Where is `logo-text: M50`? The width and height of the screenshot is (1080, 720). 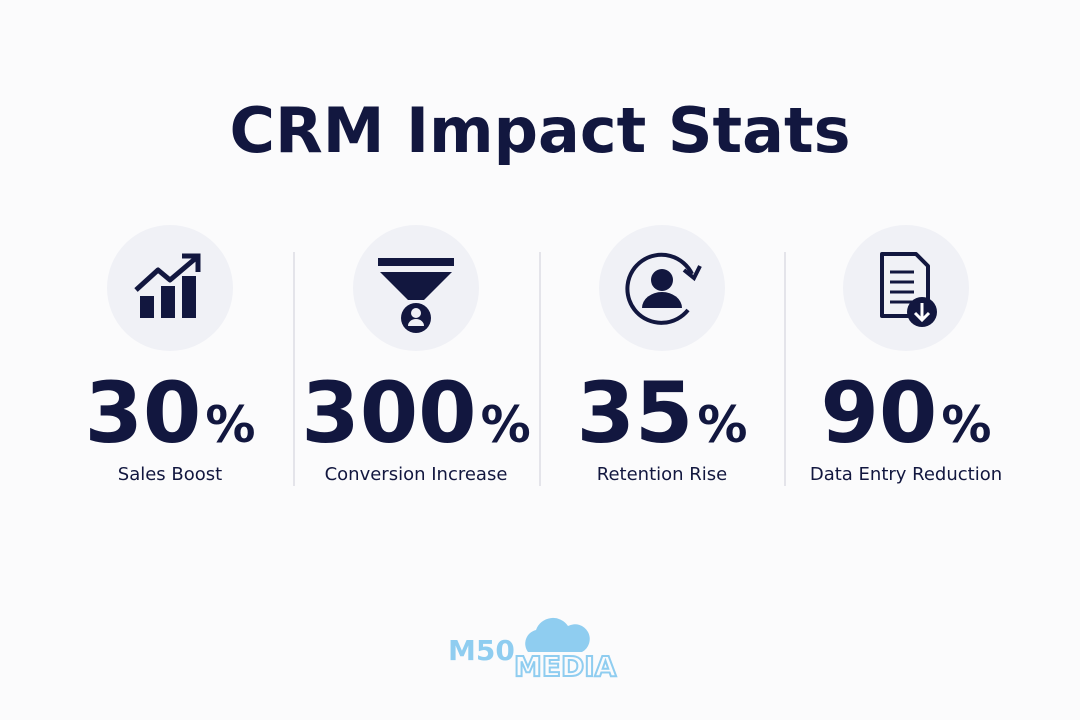 logo-text: M50 is located at coordinates (481, 650).